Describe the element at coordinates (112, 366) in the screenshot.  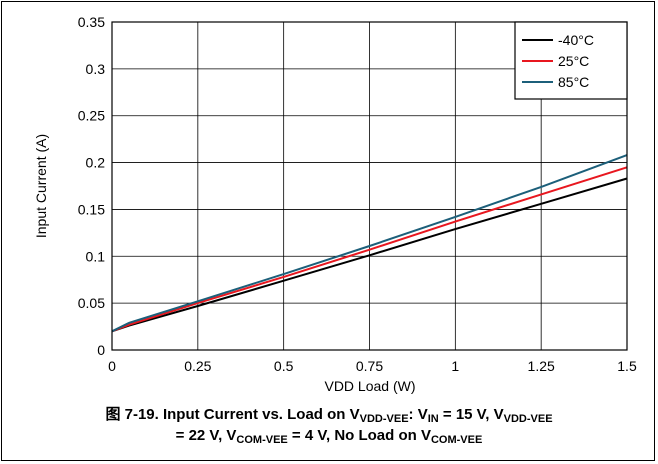
I see `x-tick-label: 0` at that location.